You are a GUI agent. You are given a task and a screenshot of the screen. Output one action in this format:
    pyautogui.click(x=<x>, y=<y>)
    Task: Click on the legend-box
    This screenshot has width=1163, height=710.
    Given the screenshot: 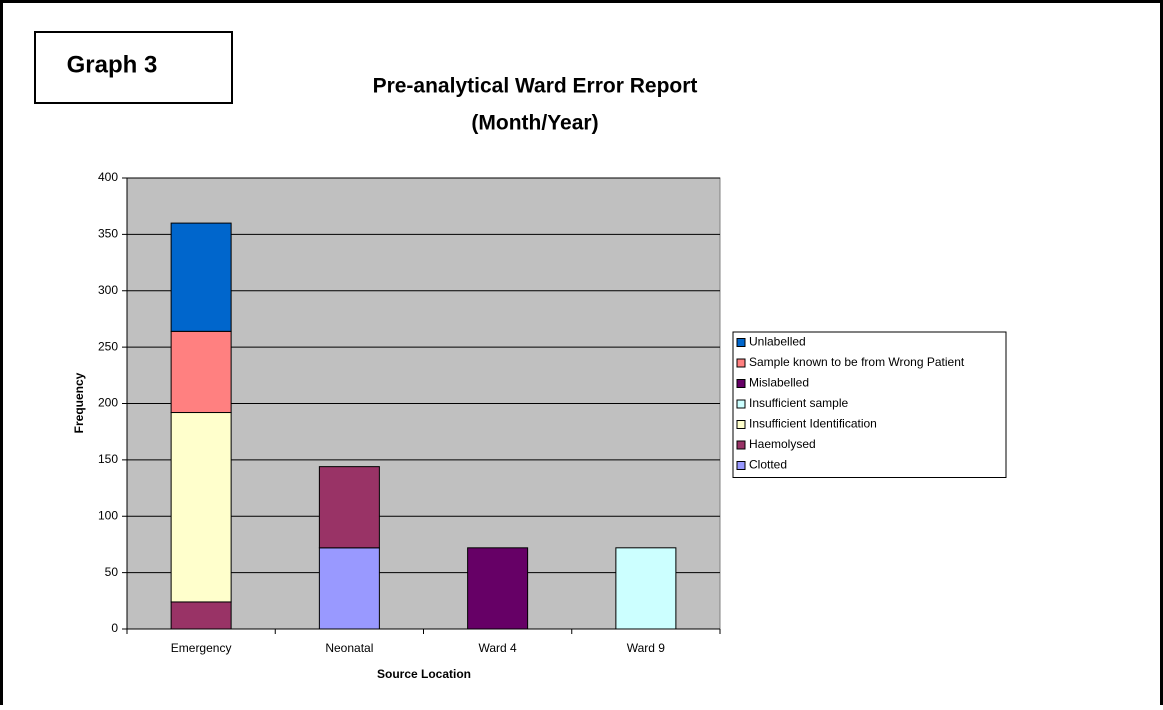 What is the action you would take?
    pyautogui.click(x=869, y=404)
    